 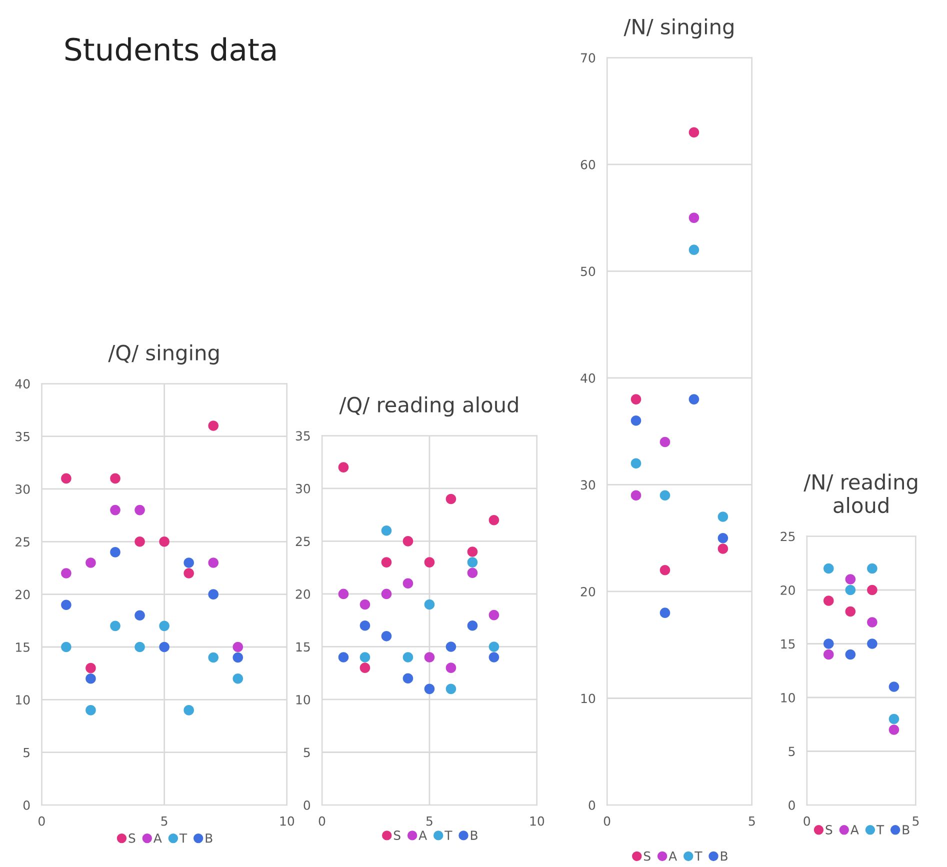 I want to click on chart-title: /Q/ reading aloud, so click(x=428, y=406).